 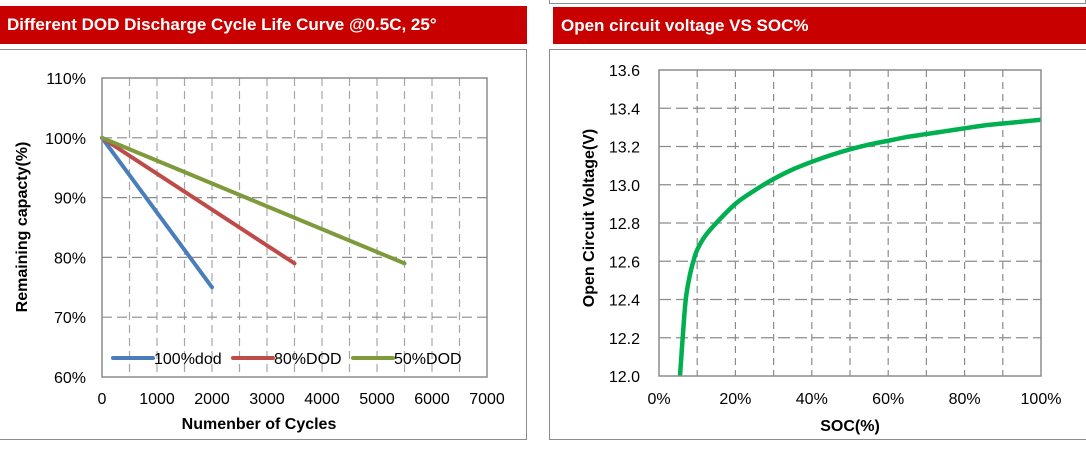 I want to click on x-tick-label: 60%, so click(x=888, y=399).